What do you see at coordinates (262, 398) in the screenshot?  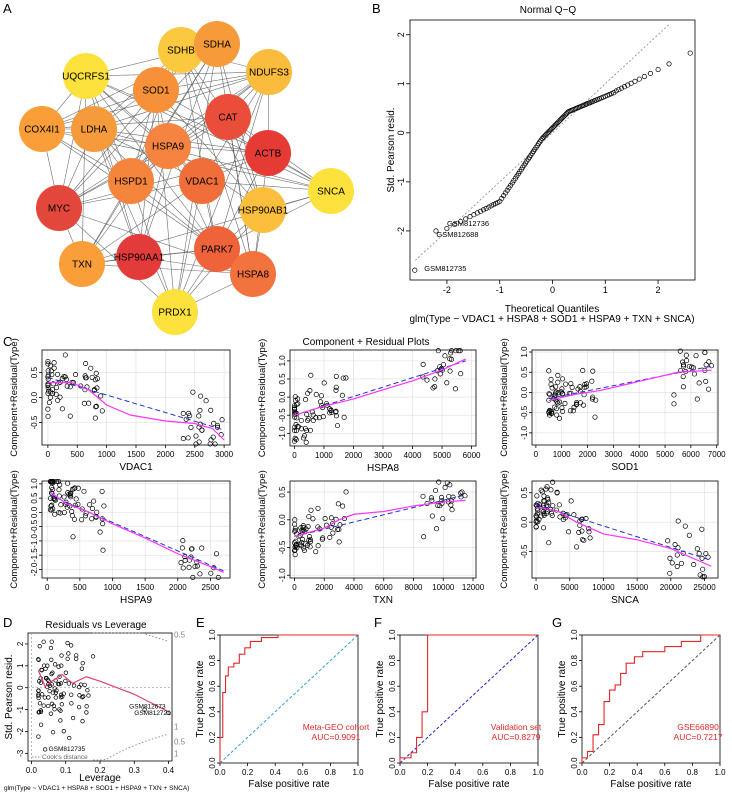 I see `cr-ylabel: Component+Residual(Type)` at bounding box center [262, 398].